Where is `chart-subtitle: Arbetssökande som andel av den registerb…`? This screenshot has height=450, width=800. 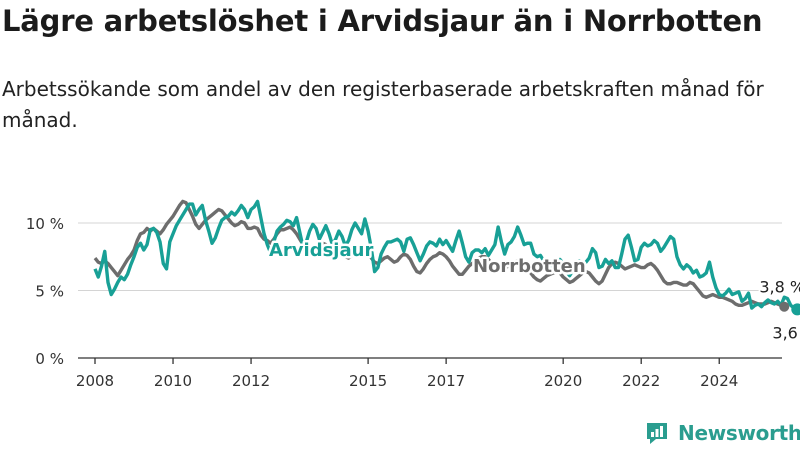 chart-subtitle: Arbetssökande som andel av den registerb… is located at coordinates (383, 104).